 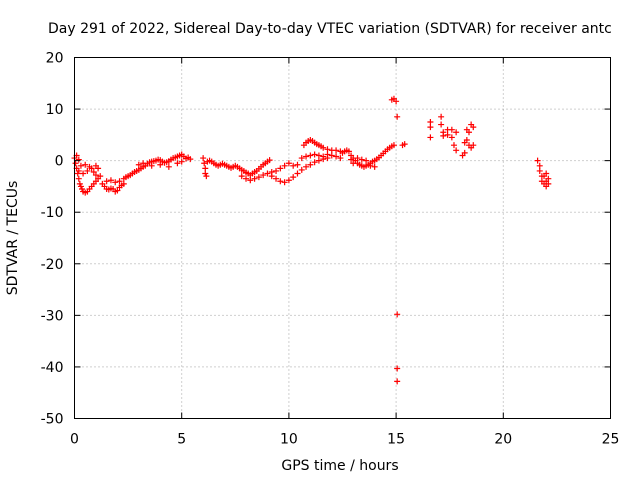 I want to click on x-tick-label: 5, so click(x=181, y=440).